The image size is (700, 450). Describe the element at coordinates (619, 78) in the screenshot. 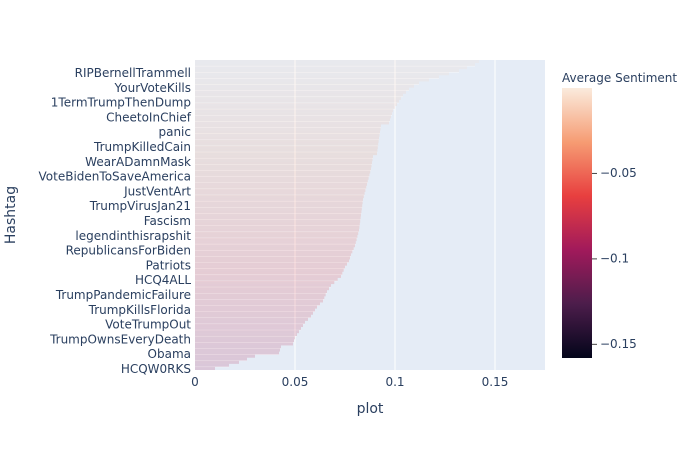

I see `colorbar-title: Average Sentiment` at that location.